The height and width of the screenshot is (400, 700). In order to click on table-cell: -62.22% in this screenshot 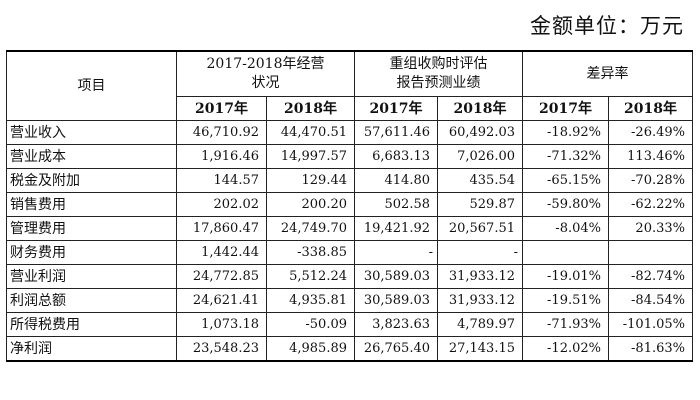, I will do `click(650, 204)`.